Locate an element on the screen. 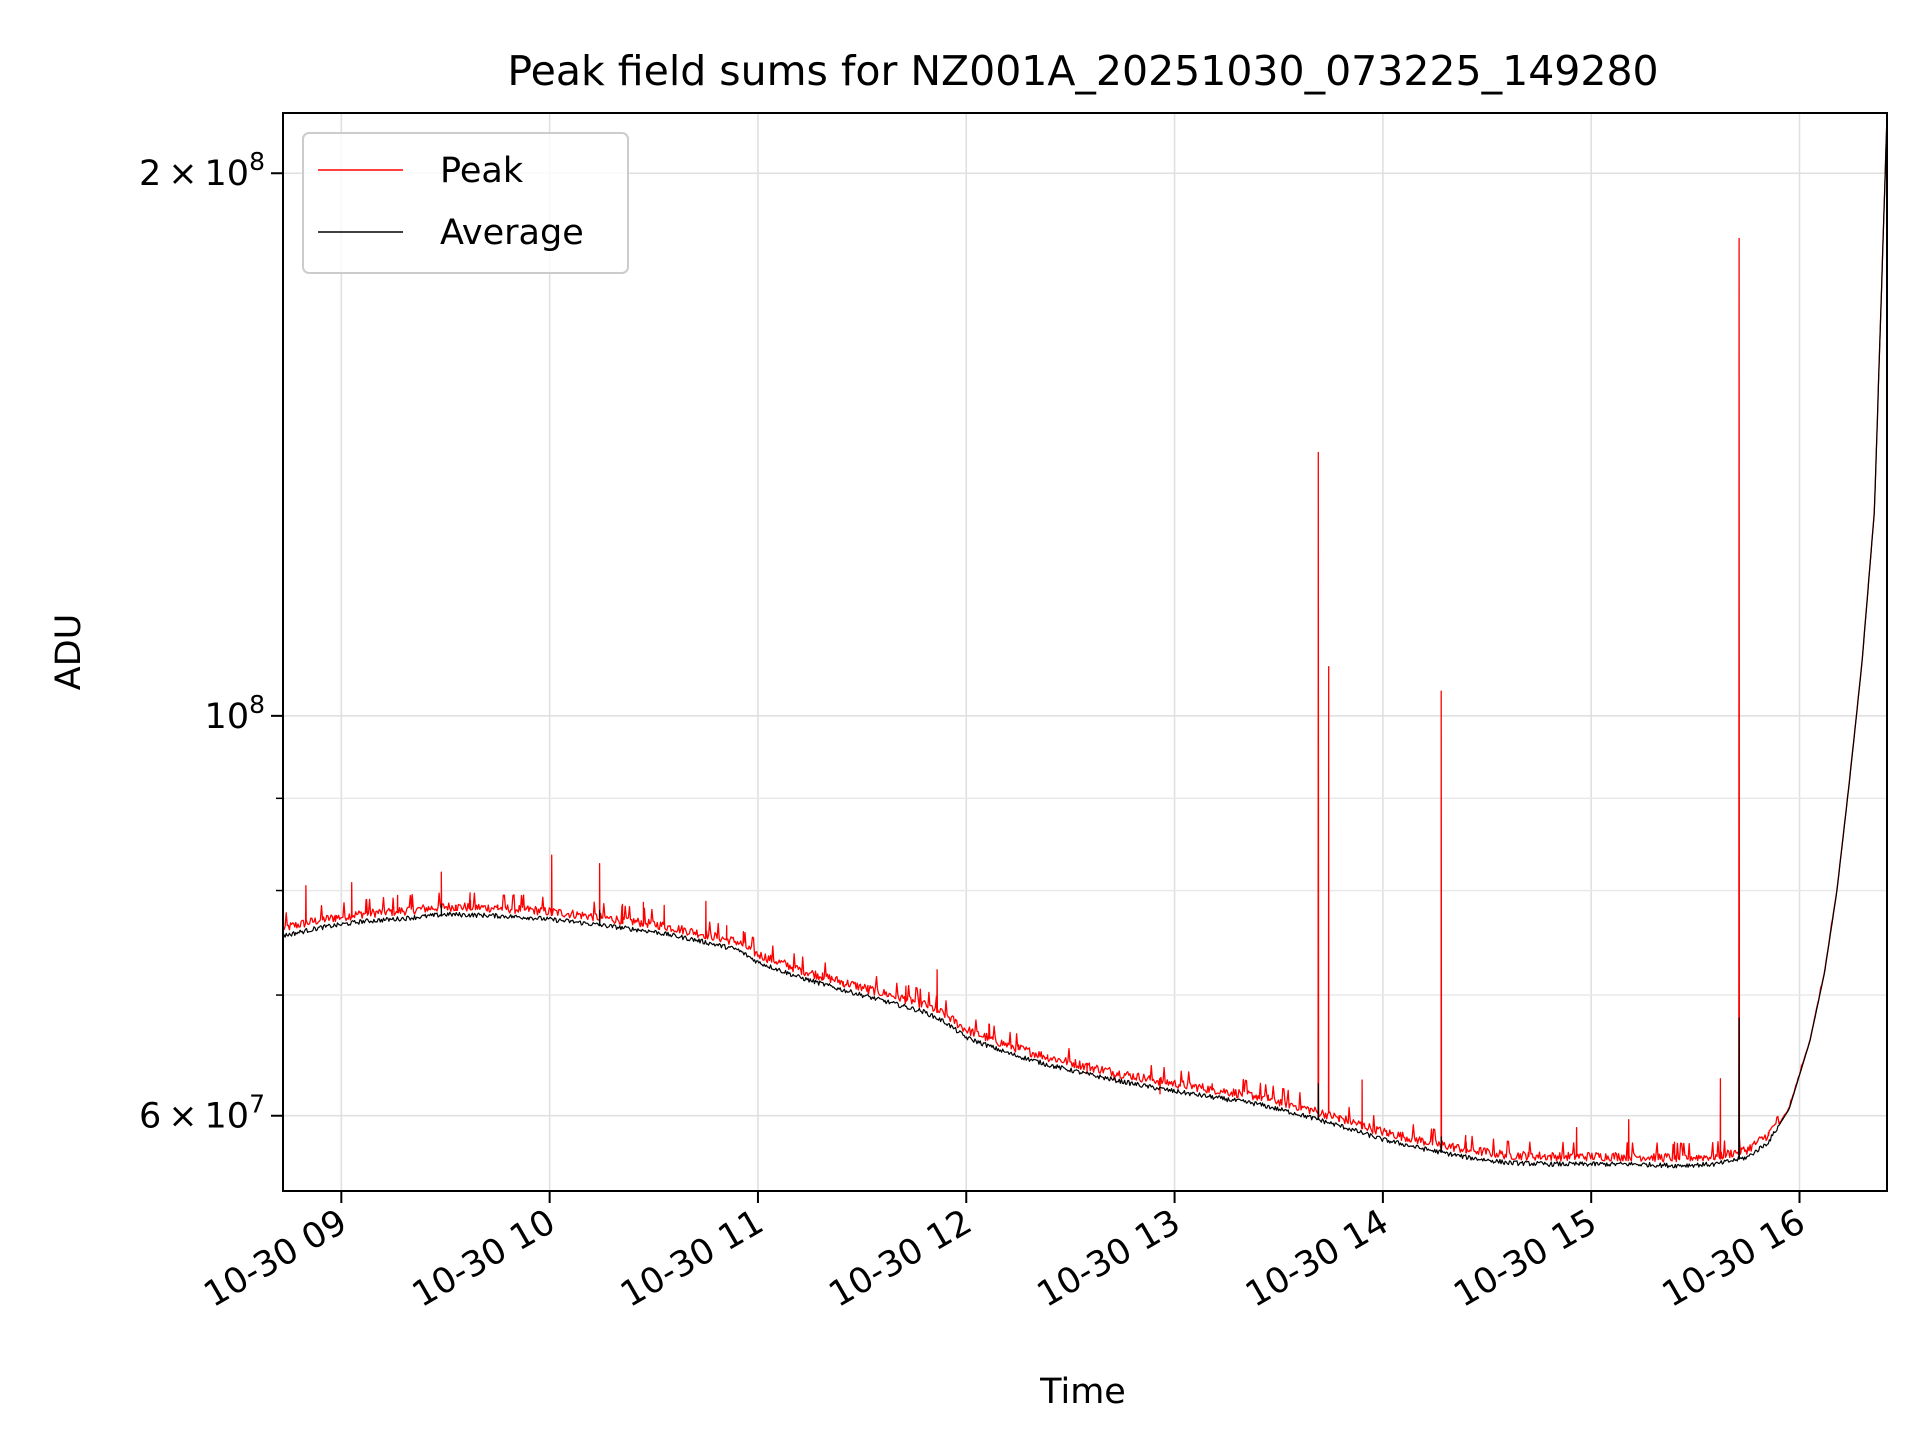  legend-label-average: Average is located at coordinates (512, 233).